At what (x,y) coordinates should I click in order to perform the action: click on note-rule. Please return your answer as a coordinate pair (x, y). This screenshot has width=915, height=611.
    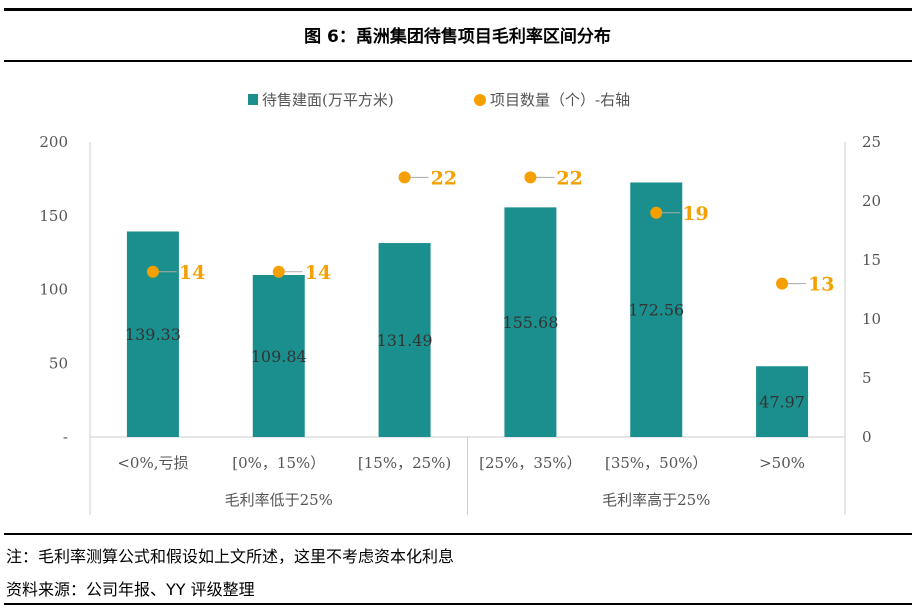
    Looking at the image, I should click on (458, 534).